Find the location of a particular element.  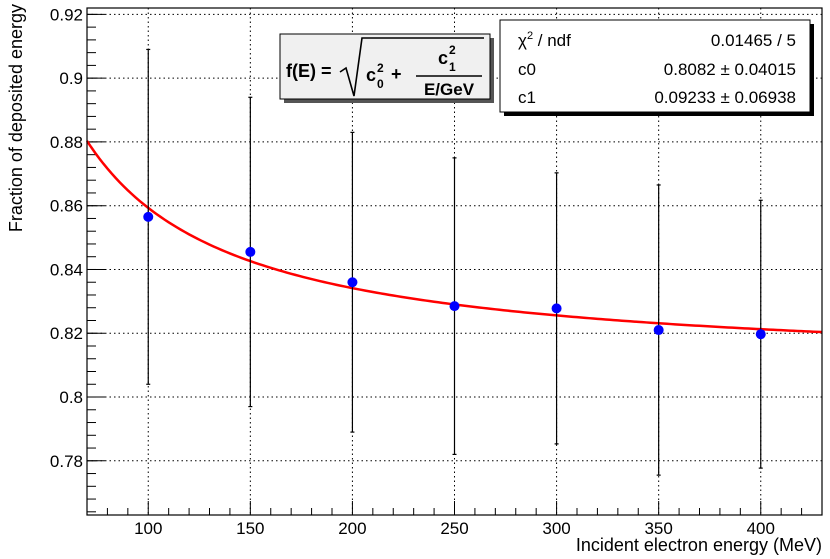

stats-chi2-label: χ2 / ndf is located at coordinates (544, 40).